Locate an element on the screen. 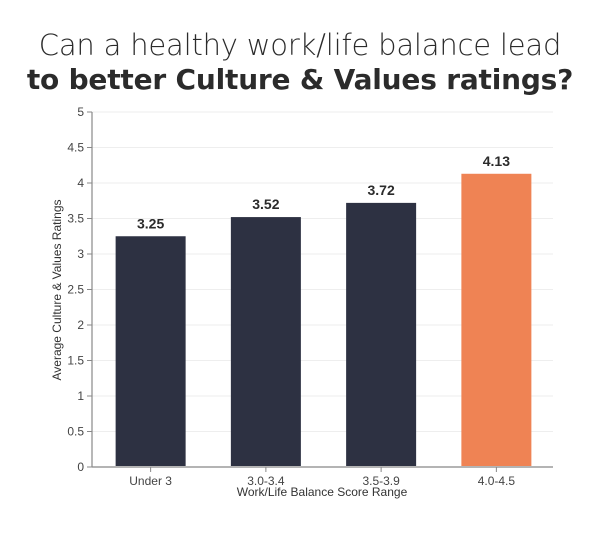 This screenshot has width=600, height=540. x-tick-label: 3.0-3.4 is located at coordinates (266, 481).